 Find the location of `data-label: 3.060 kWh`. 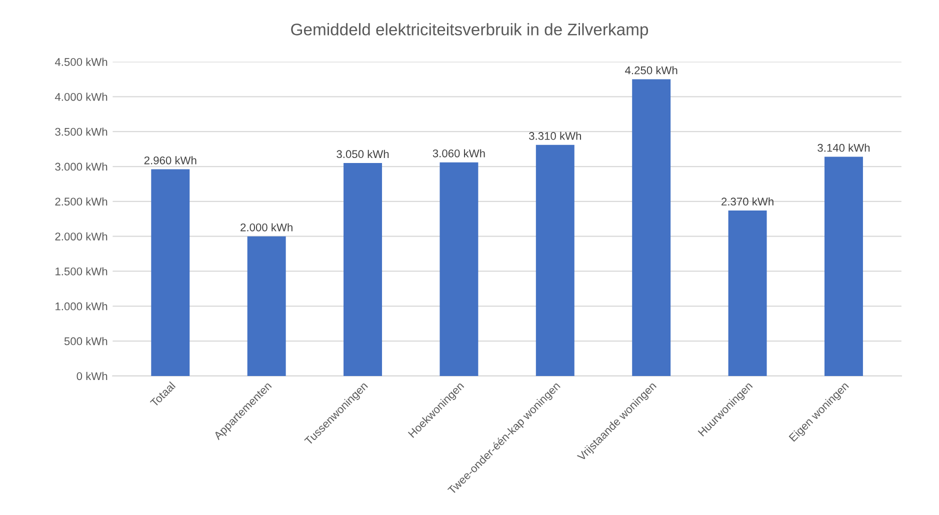

data-label: 3.060 kWh is located at coordinates (458, 153).